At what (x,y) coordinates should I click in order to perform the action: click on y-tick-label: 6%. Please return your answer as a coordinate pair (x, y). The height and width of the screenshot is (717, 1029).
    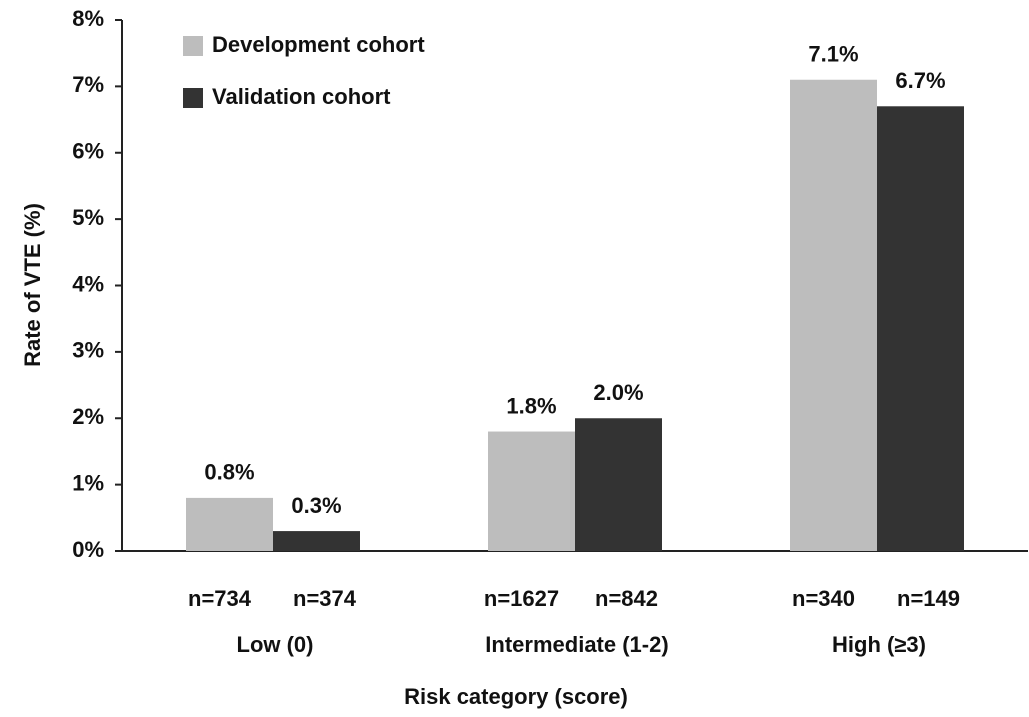
    Looking at the image, I should click on (88, 151).